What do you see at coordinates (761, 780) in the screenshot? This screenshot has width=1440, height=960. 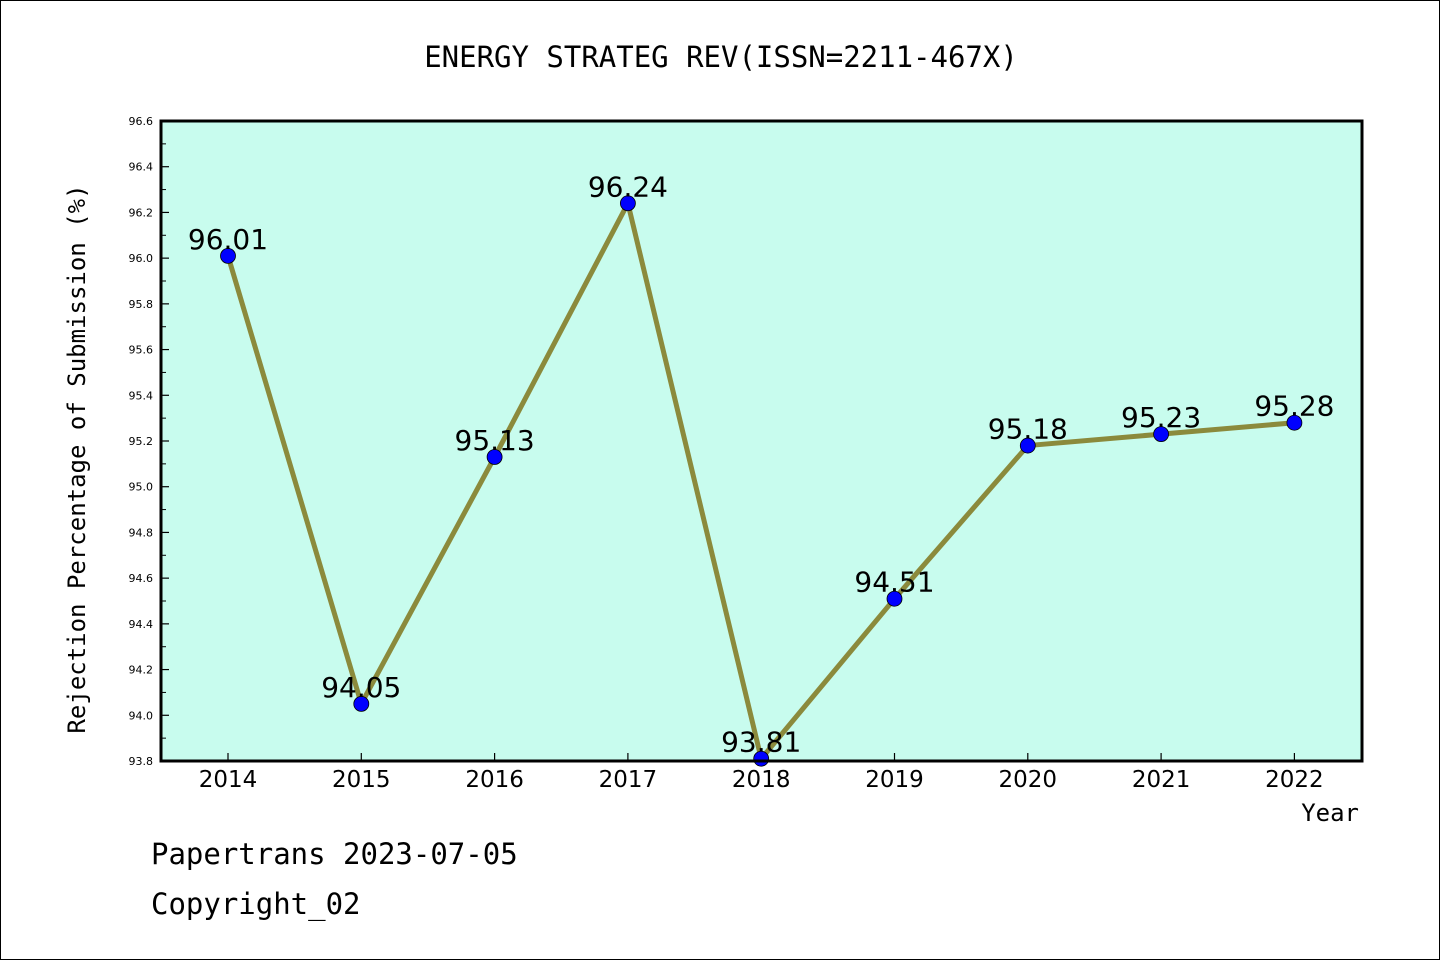 I see `x-tick-label: 2018` at bounding box center [761, 780].